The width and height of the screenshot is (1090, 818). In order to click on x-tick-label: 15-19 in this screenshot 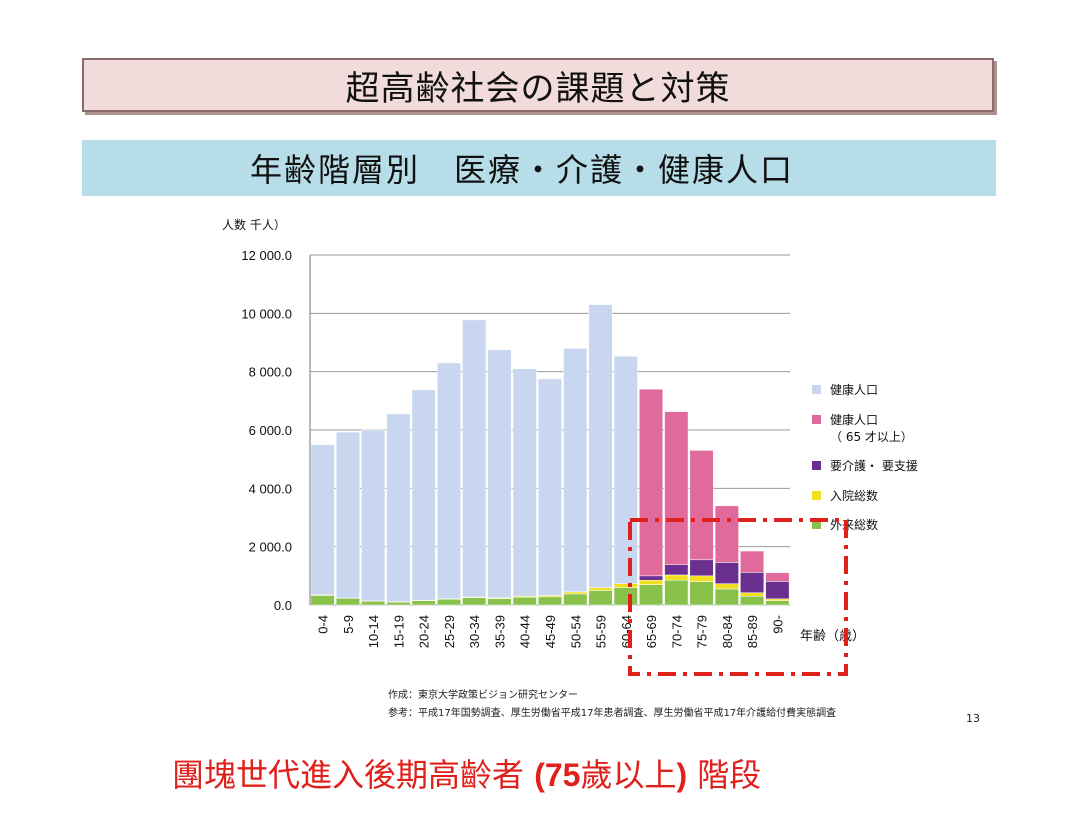, I will do `click(398, 631)`.